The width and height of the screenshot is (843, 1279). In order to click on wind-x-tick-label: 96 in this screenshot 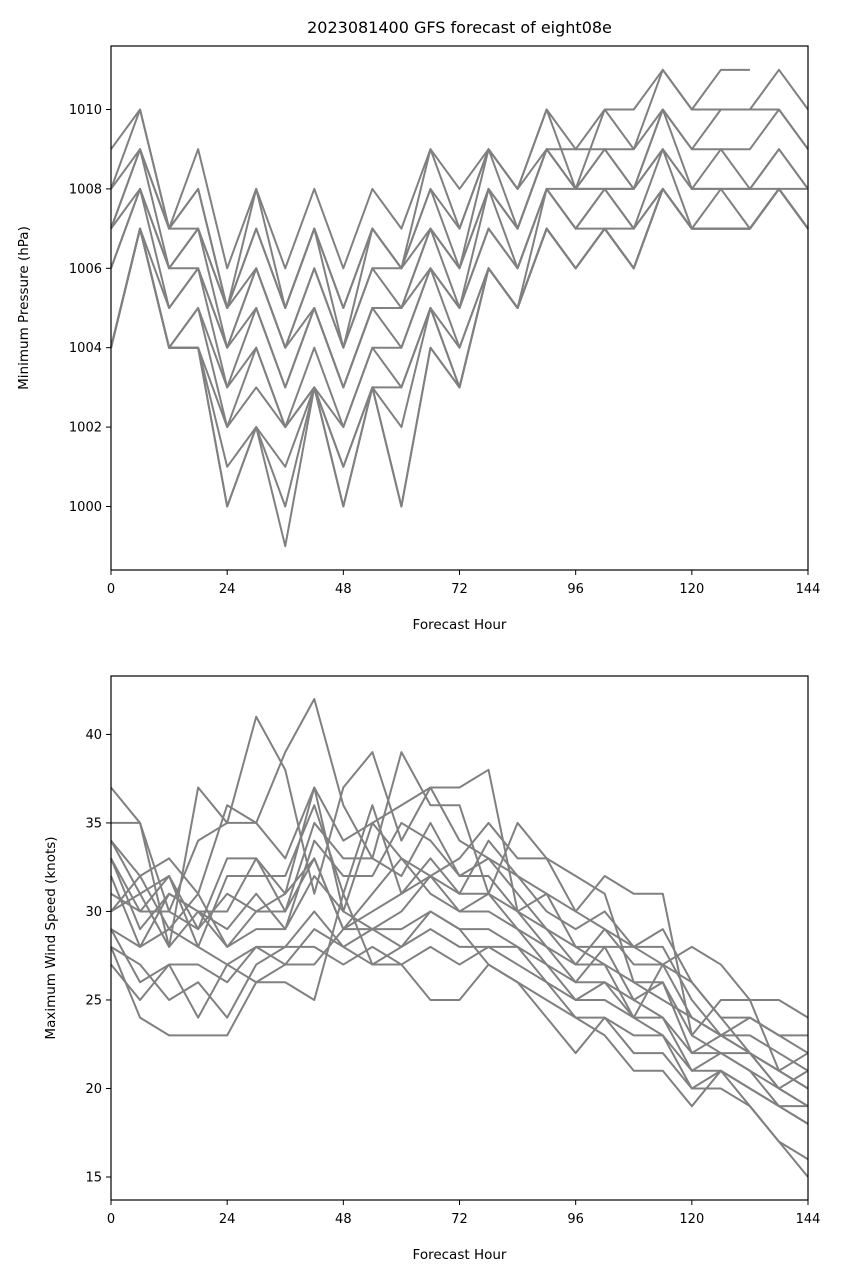, I will do `click(575, 1219)`.